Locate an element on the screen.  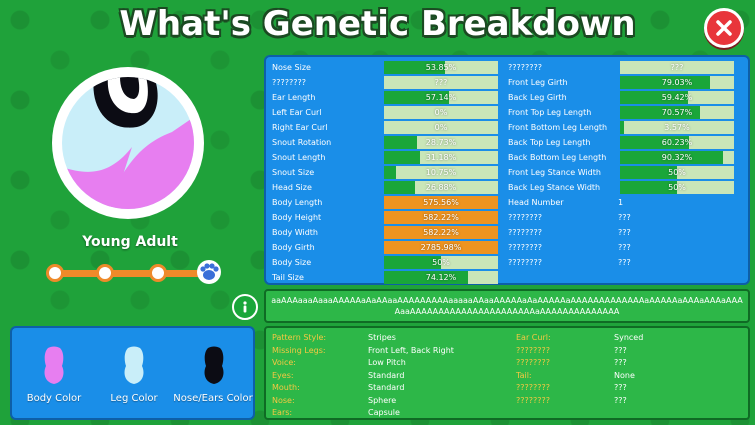
stat-row: Snout Size 10.75% is located at coordinates (512, 172).